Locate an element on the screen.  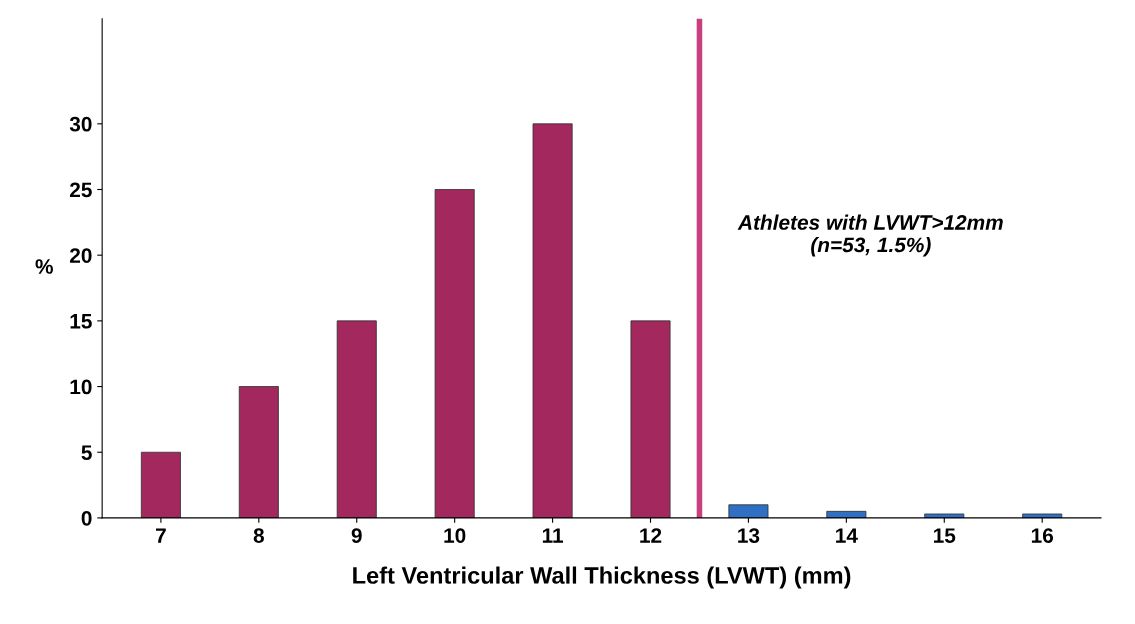
x-tick-label: 15 is located at coordinates (945, 535).